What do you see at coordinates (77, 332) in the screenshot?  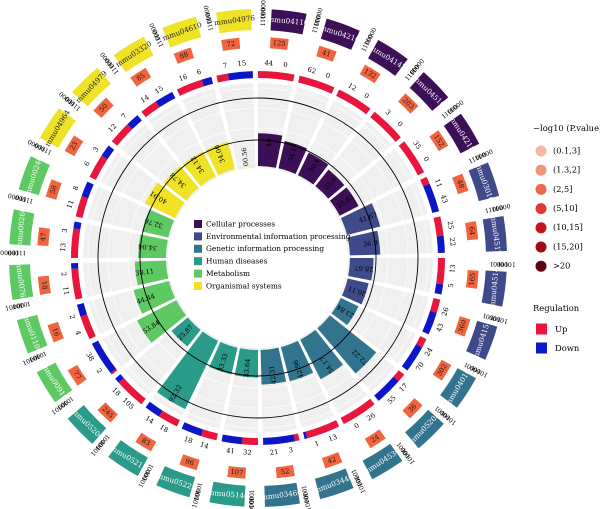 I see `up-count-label: 4` at bounding box center [77, 332].